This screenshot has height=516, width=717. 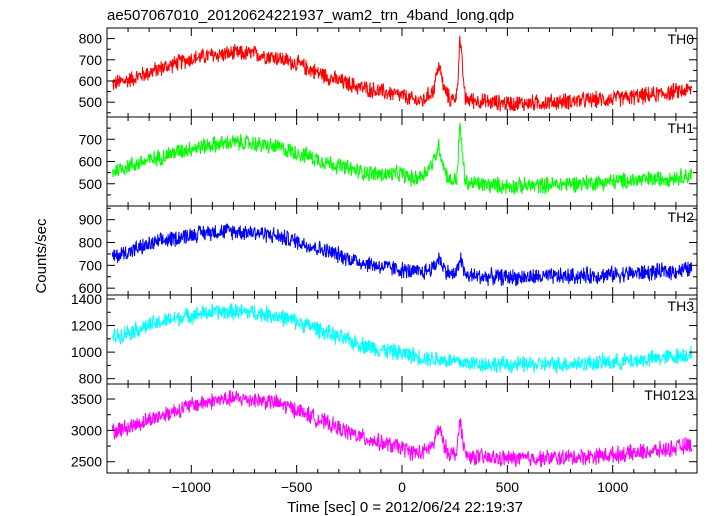 What do you see at coordinates (681, 39) in the screenshot?
I see `panel-label: TH0` at bounding box center [681, 39].